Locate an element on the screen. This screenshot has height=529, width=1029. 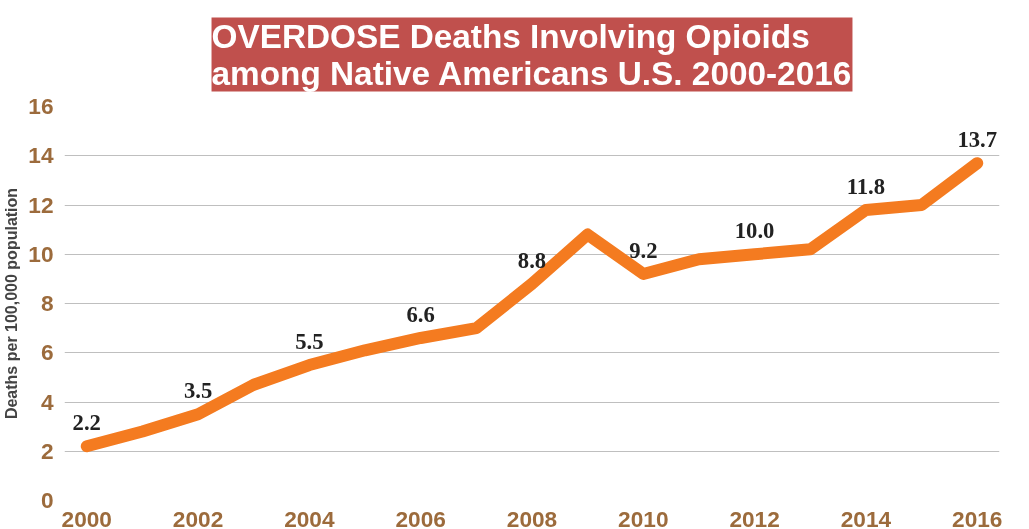
data-label: 5.5 is located at coordinates (309, 342).